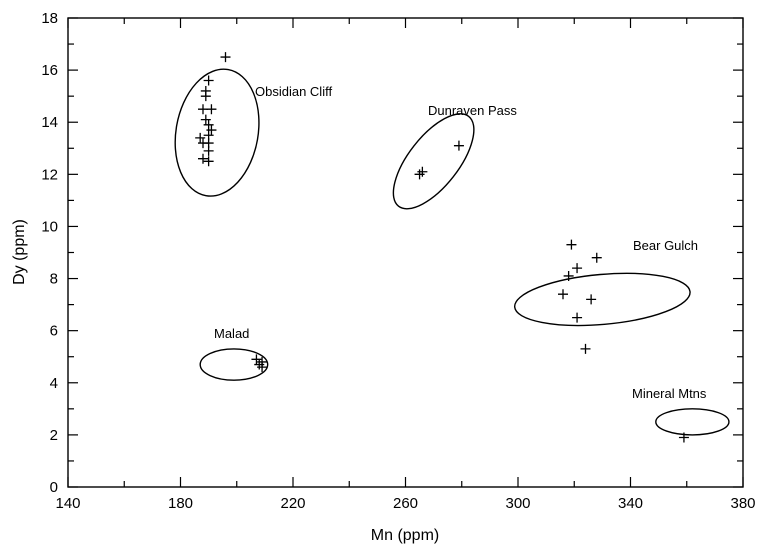  I want to click on y-tick-label: 16, so click(49, 70).